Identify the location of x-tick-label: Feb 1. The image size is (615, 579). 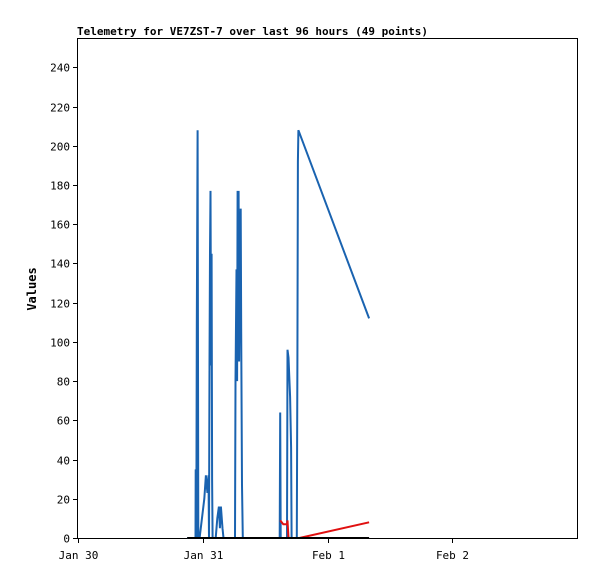
(328, 555).